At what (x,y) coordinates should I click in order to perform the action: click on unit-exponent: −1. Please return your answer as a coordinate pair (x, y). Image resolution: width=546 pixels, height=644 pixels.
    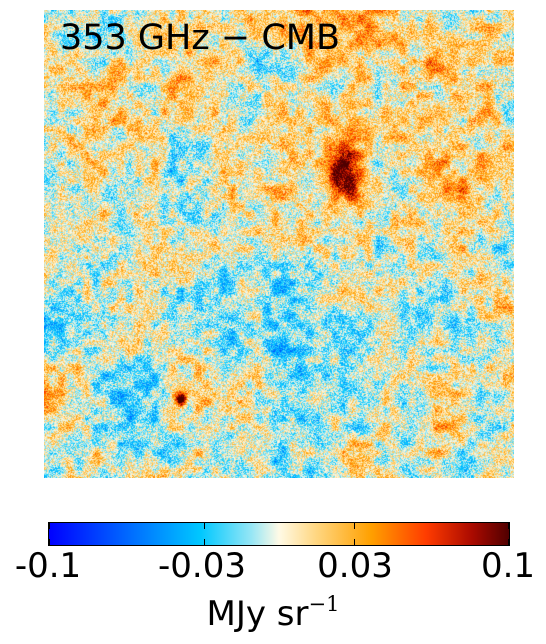
    Looking at the image, I should click on (324, 604).